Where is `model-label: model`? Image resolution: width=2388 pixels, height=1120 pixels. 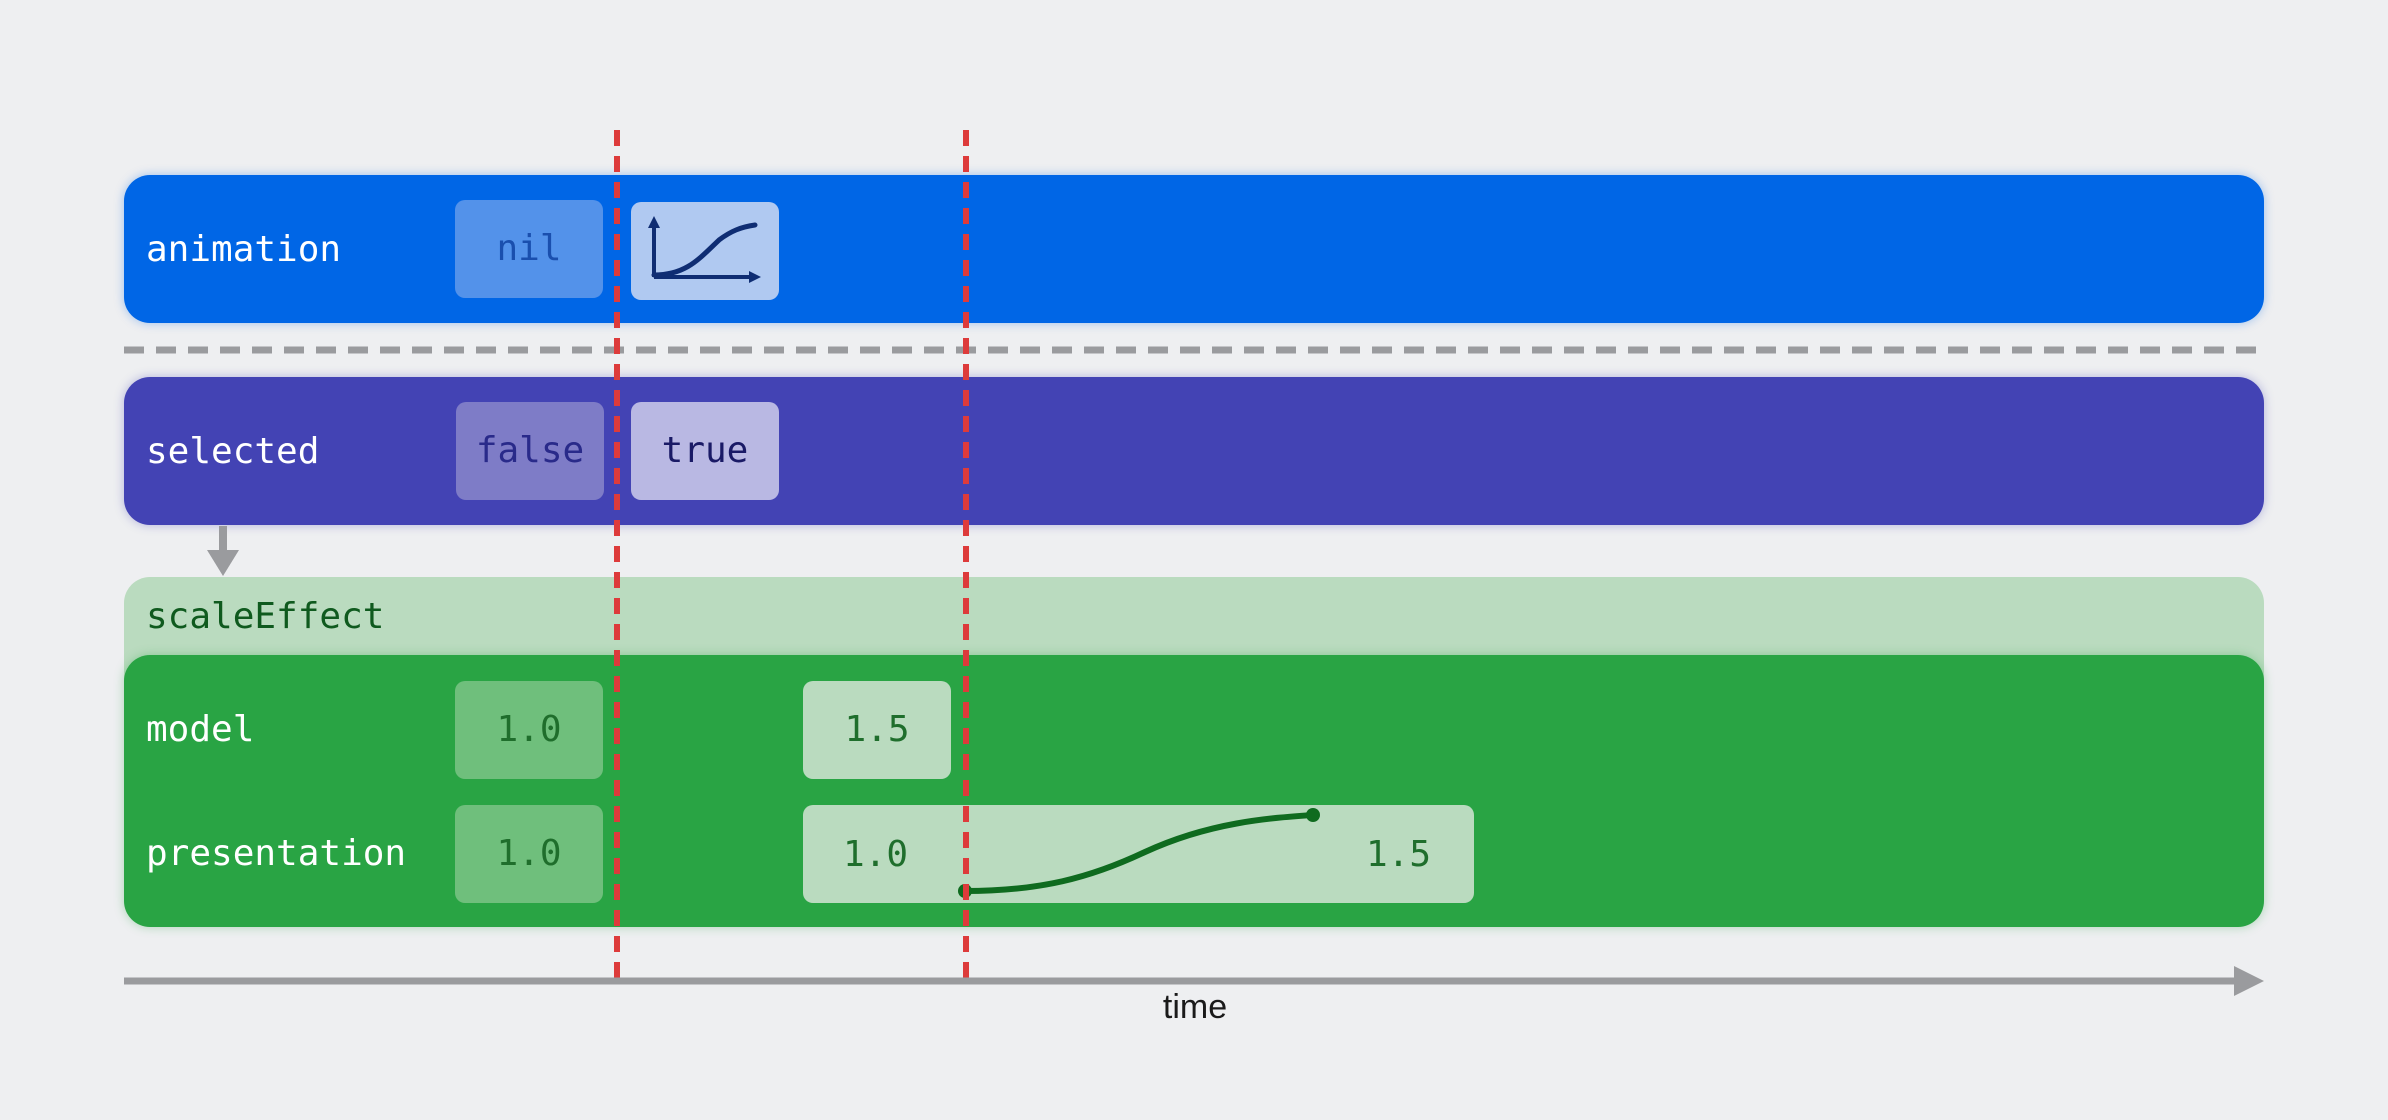 model-label: model is located at coordinates (200, 729).